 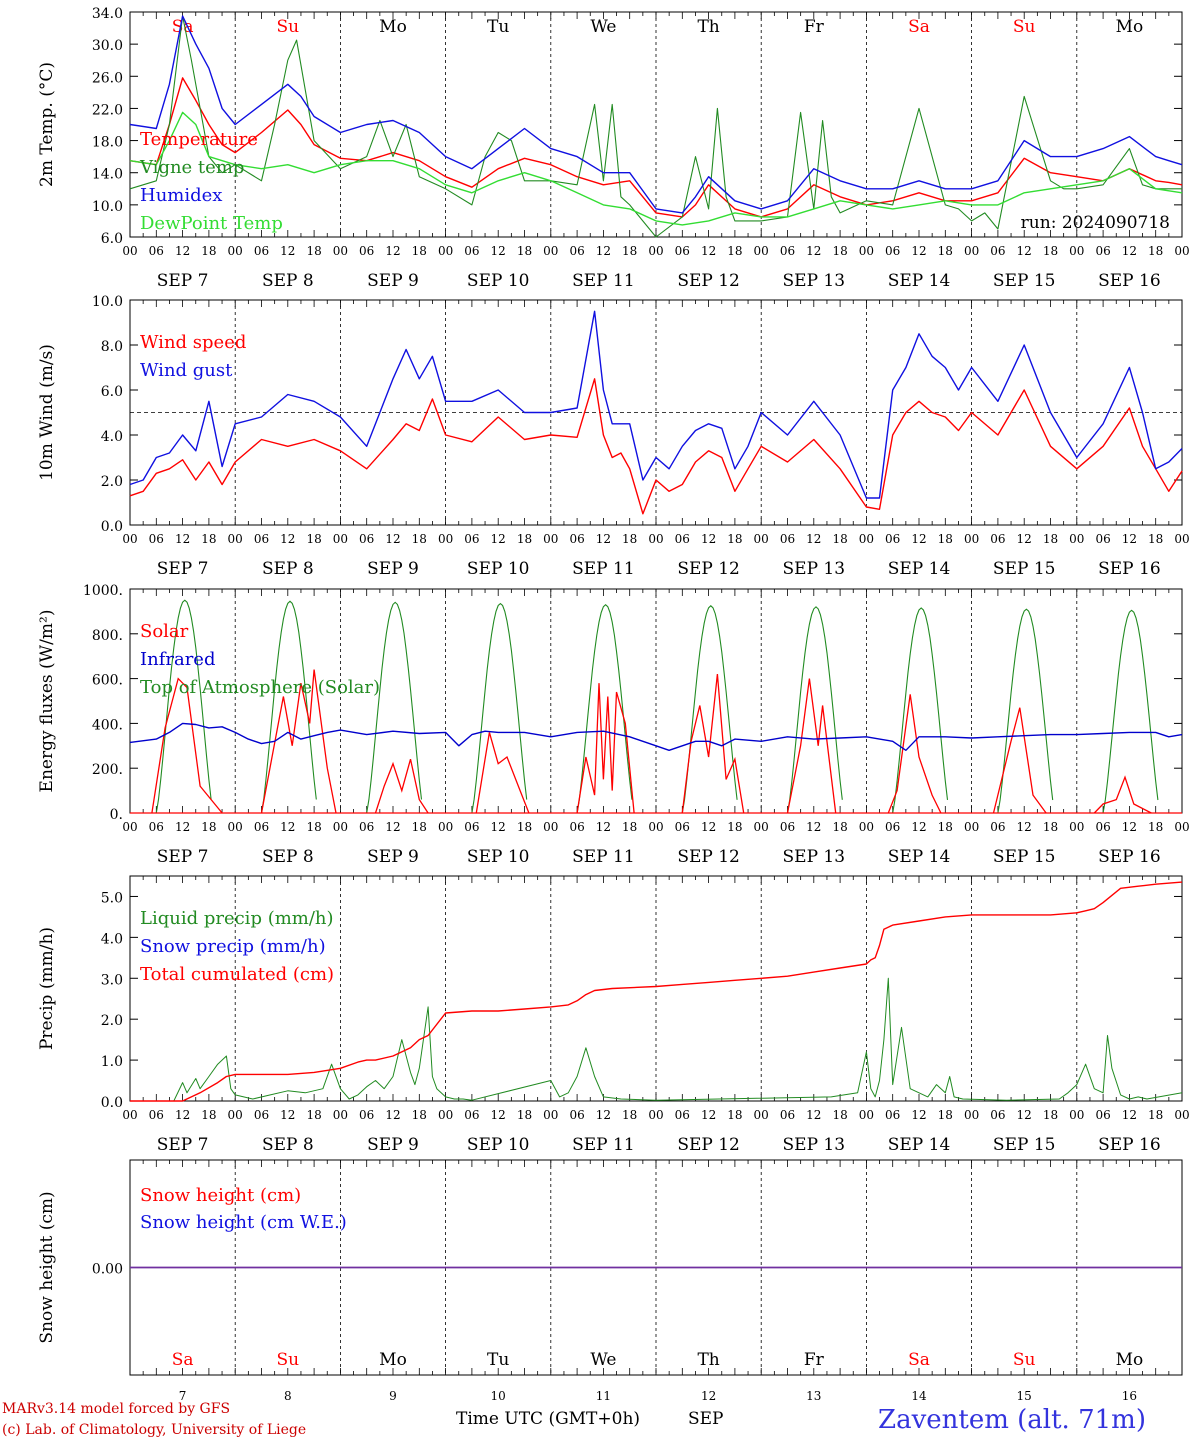 I want to click on y-tick-label: 200., so click(x=107, y=770).